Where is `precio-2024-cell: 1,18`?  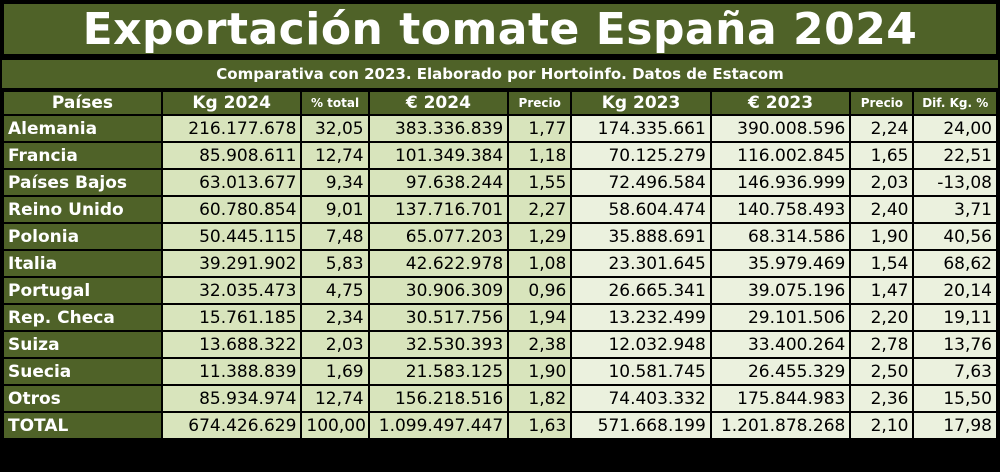 precio-2024-cell: 1,18 is located at coordinates (540, 155).